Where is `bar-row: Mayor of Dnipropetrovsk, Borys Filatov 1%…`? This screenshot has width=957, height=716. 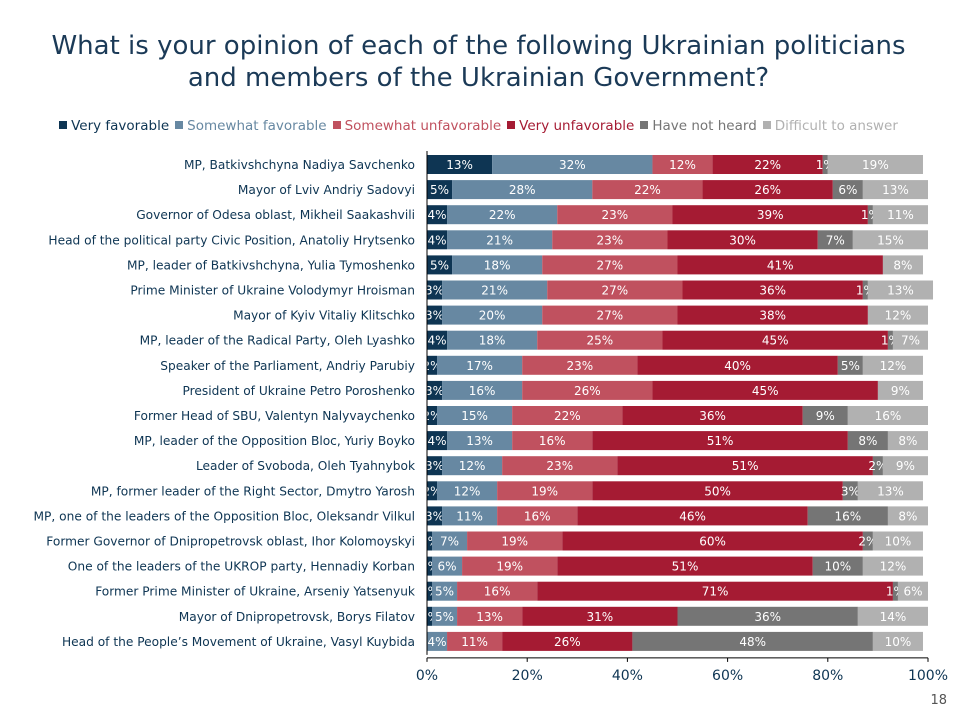
bar-row: Mayor of Dnipropetrovsk, Borys Filatov 1%… is located at coordinates (553, 616).